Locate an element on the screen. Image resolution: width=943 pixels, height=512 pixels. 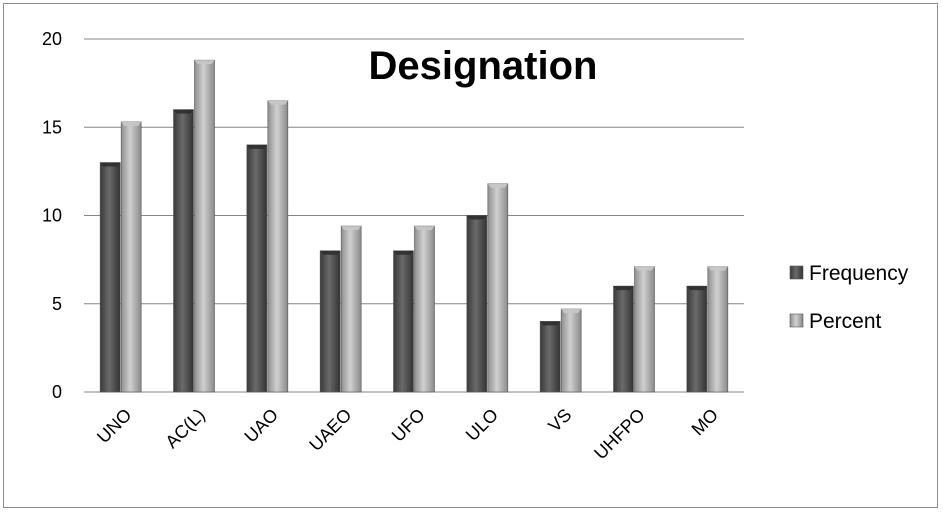
x-tick-label: AC(L) is located at coordinates (184, 428).